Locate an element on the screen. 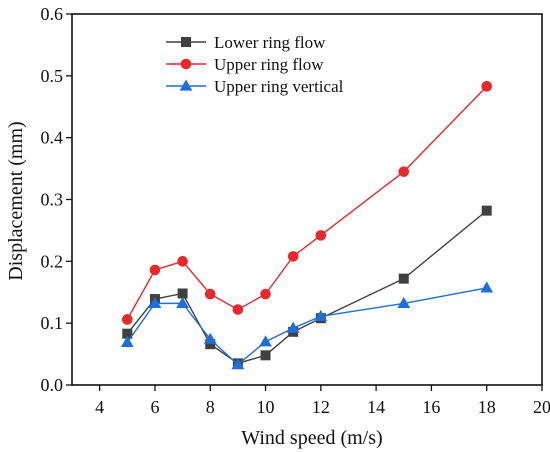  y-axis-label: Displacement (mm) is located at coordinates (16, 200).